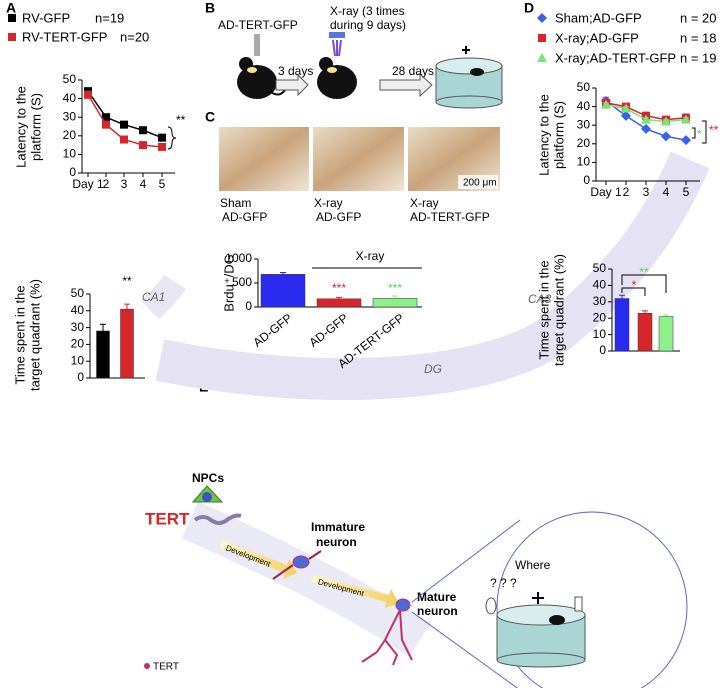 This screenshot has width=726, height=688. I want to click on cell-label: Mature, so click(437, 597).